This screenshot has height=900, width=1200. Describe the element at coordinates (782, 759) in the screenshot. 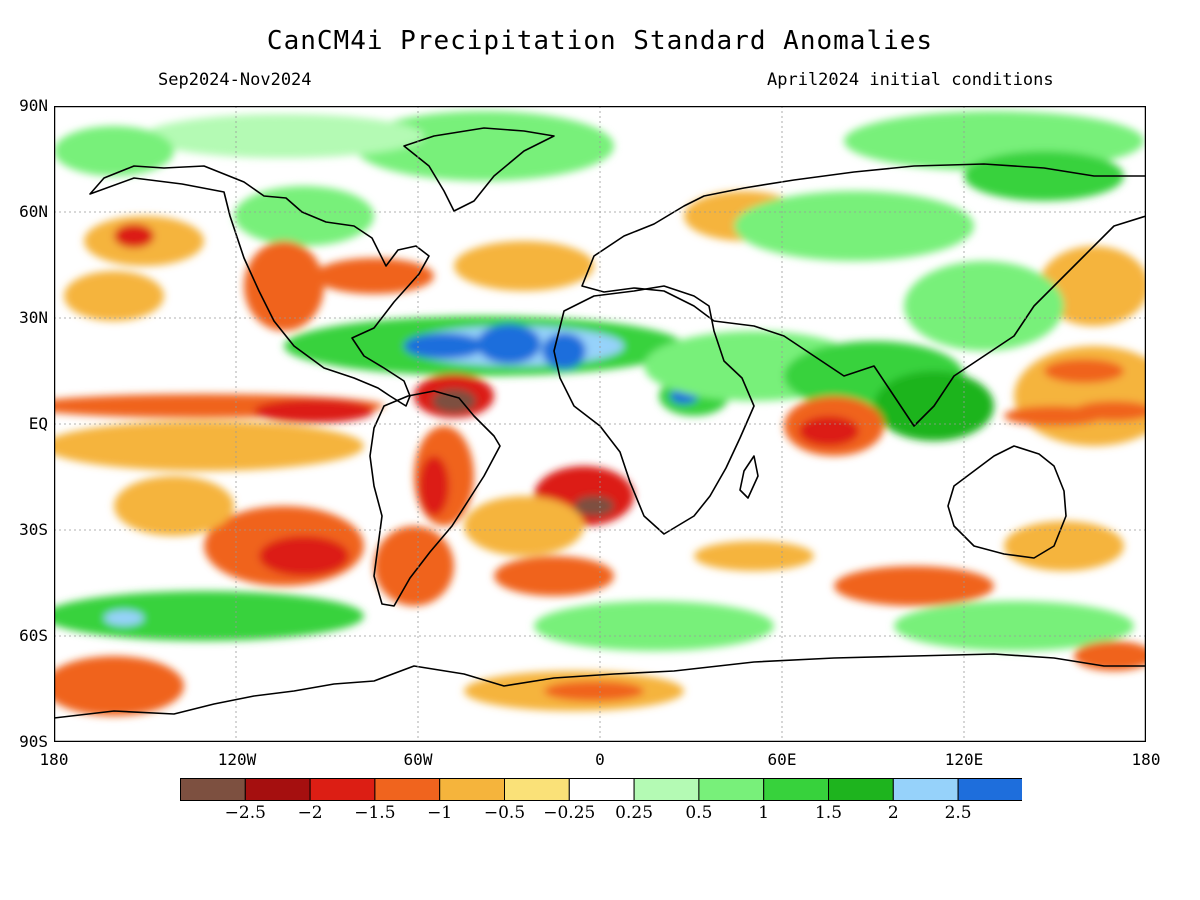

I see `lon-label-60e: 60E` at that location.